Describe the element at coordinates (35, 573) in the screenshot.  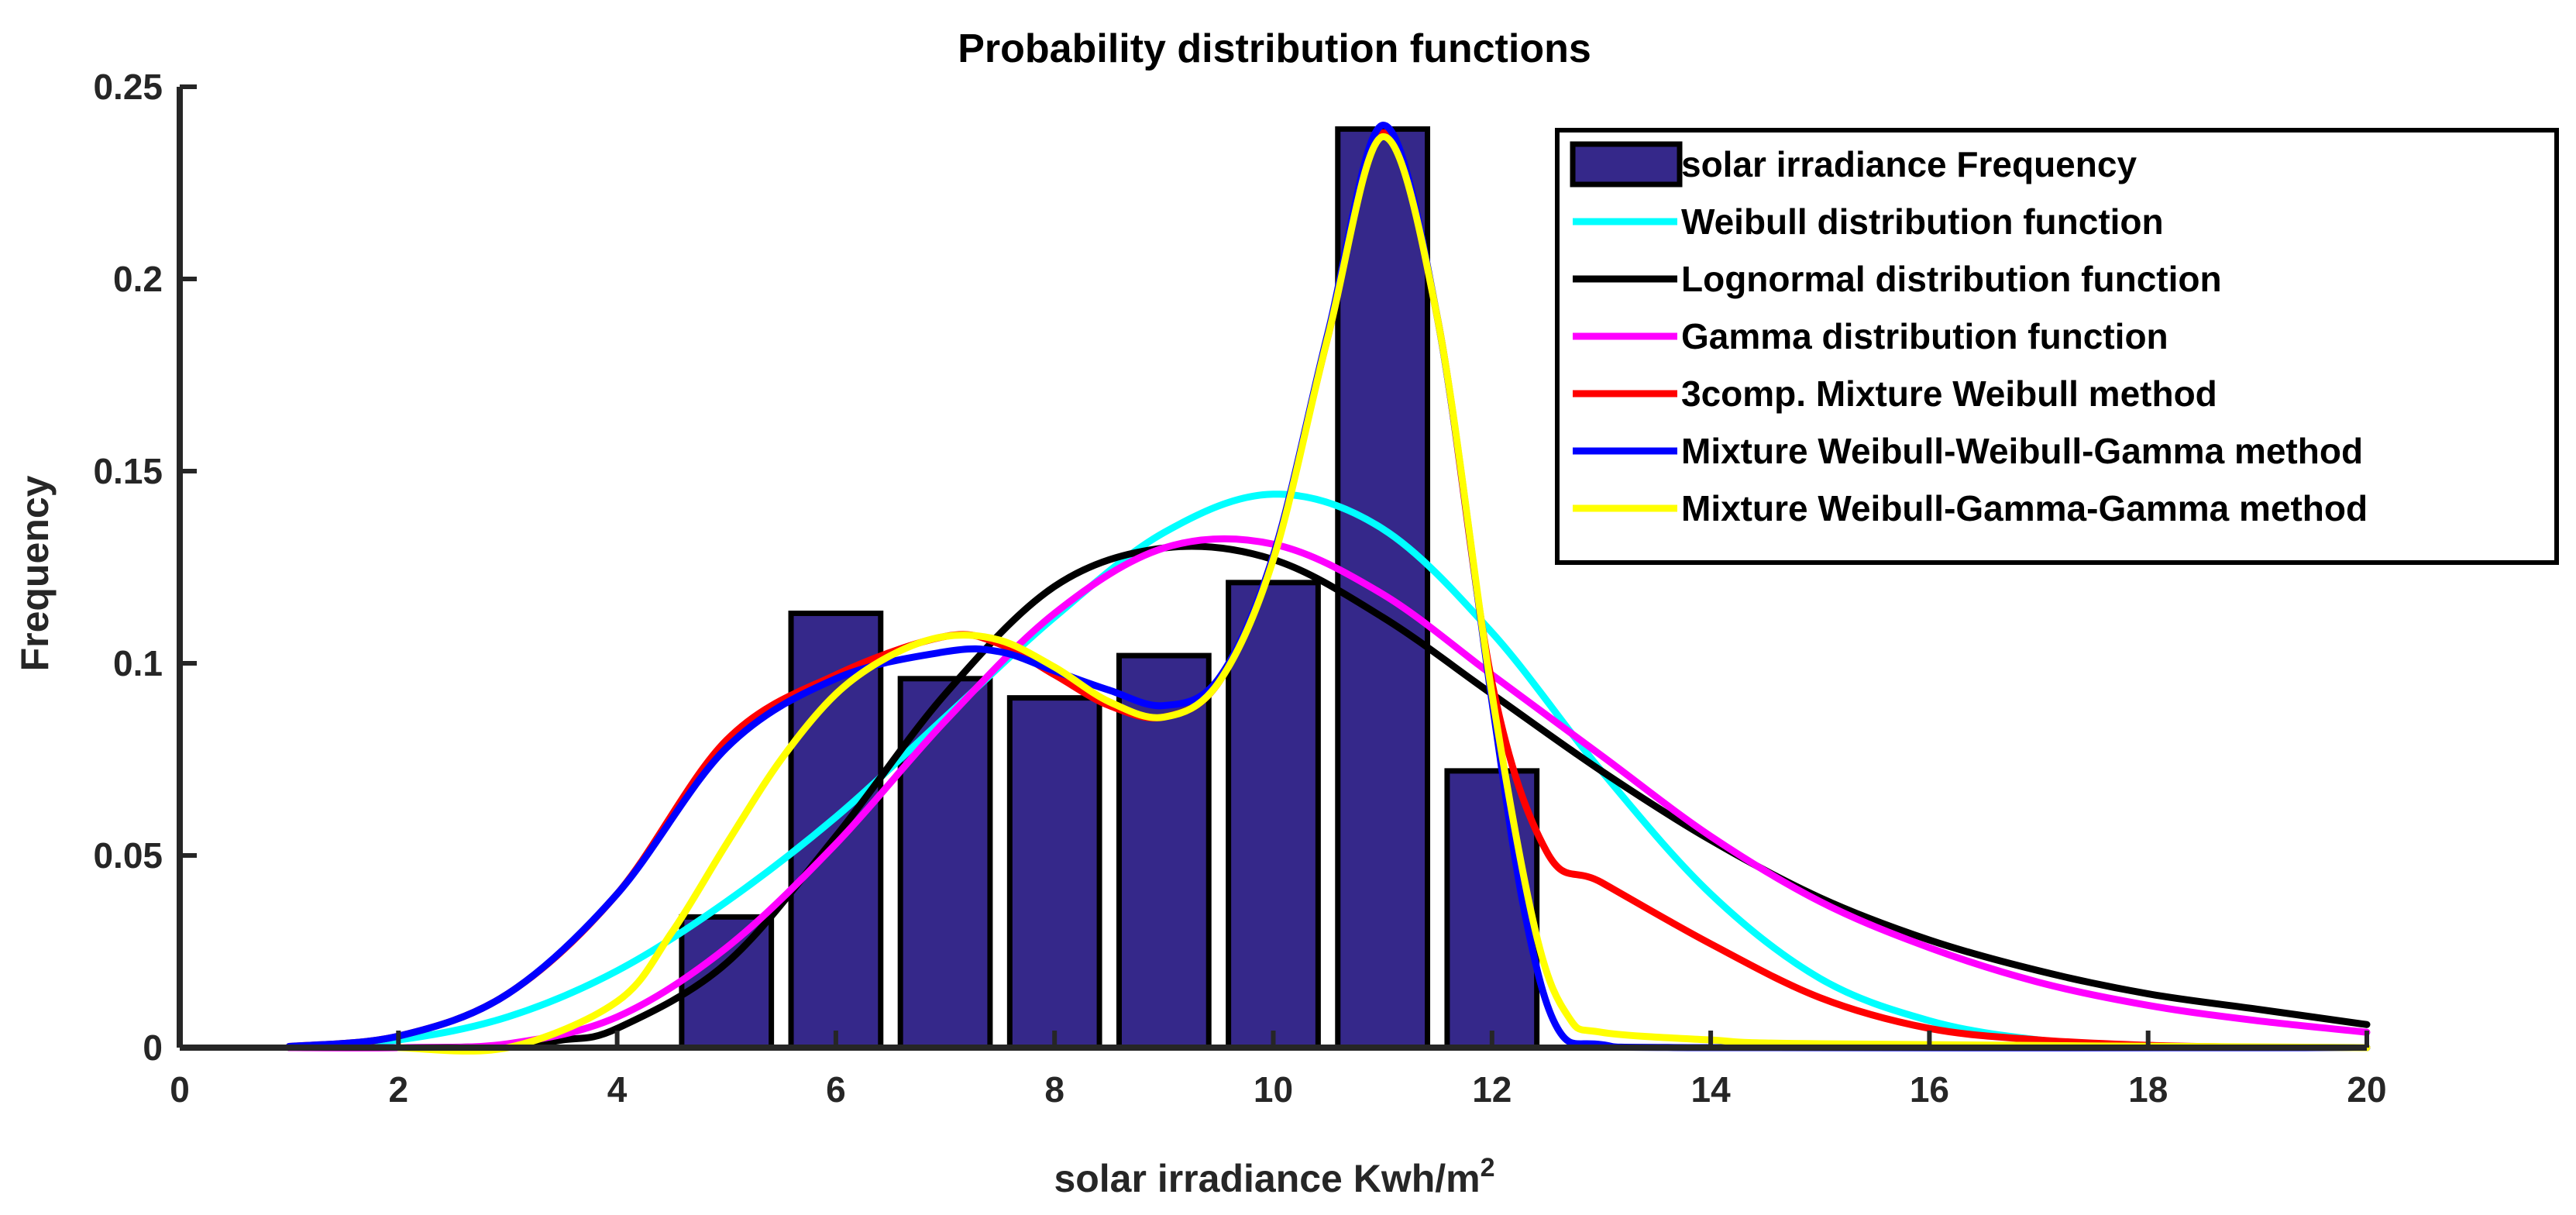
I see `y-axis-title: Frequency` at that location.